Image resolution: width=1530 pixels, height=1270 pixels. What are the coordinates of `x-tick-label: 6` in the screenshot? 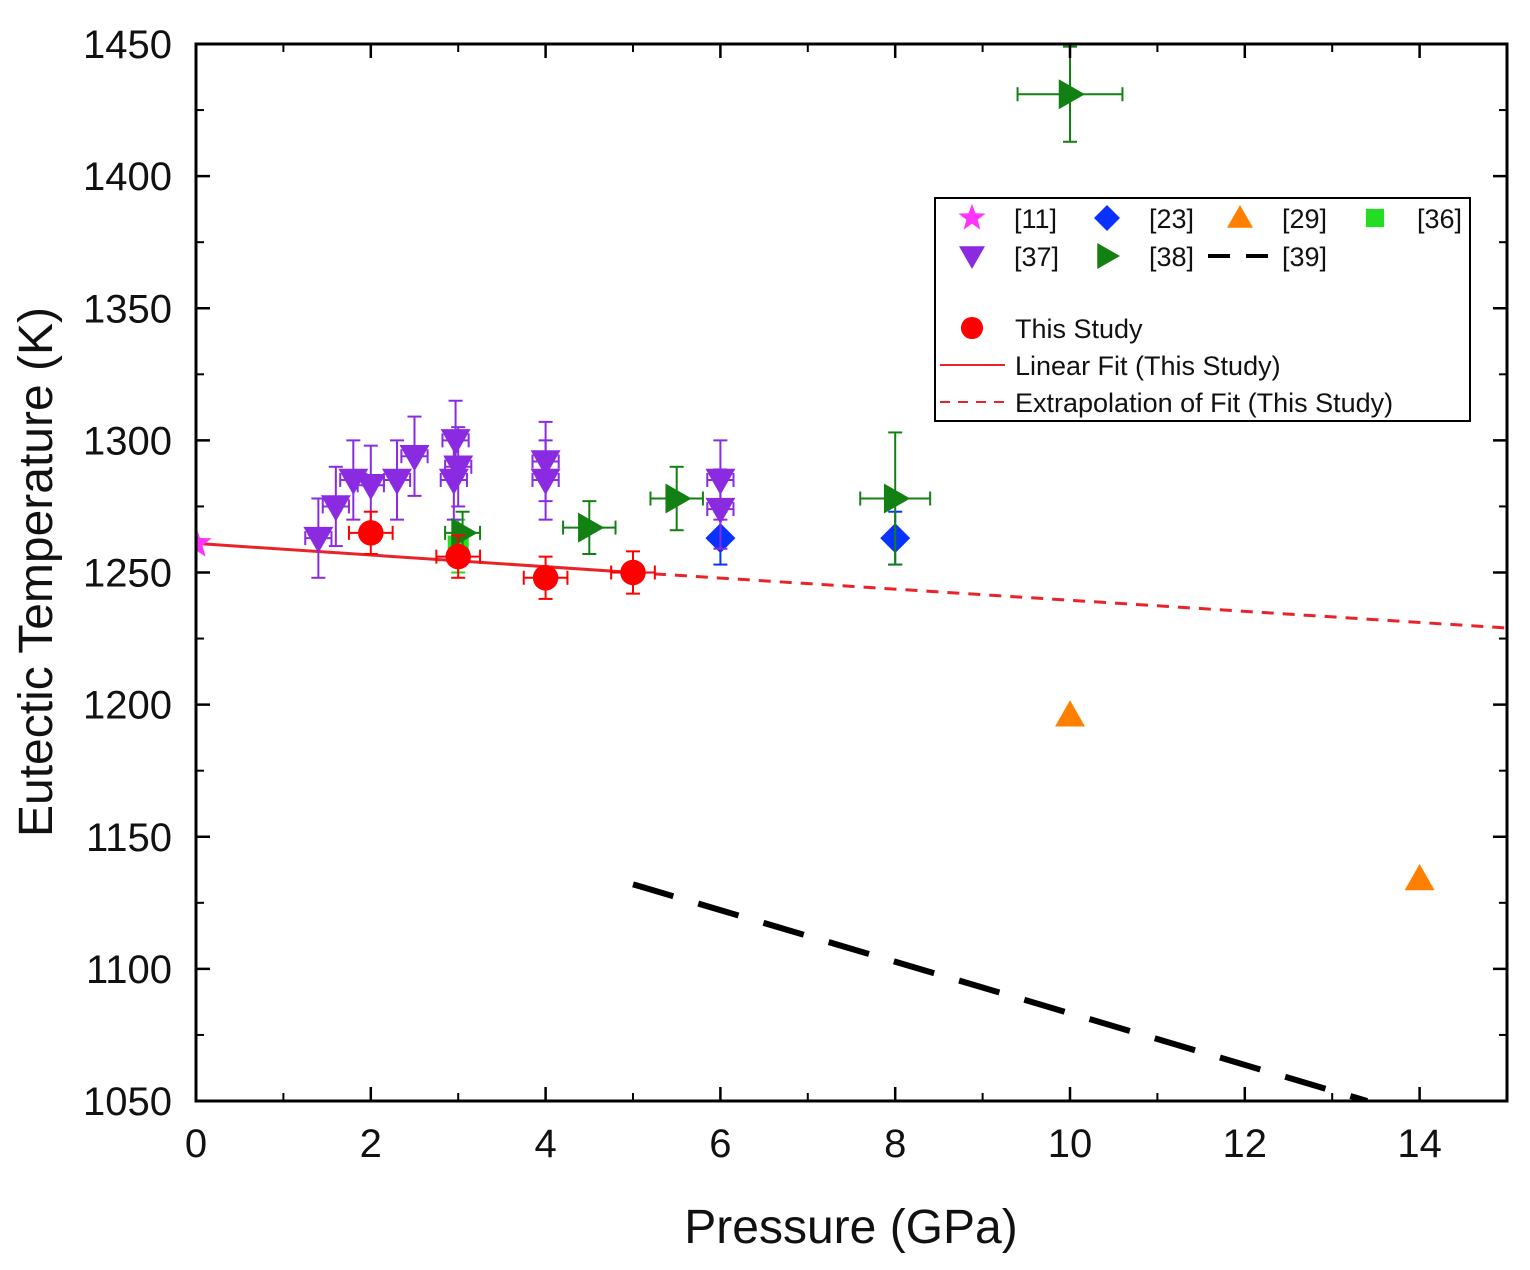 It's located at (720, 1144).